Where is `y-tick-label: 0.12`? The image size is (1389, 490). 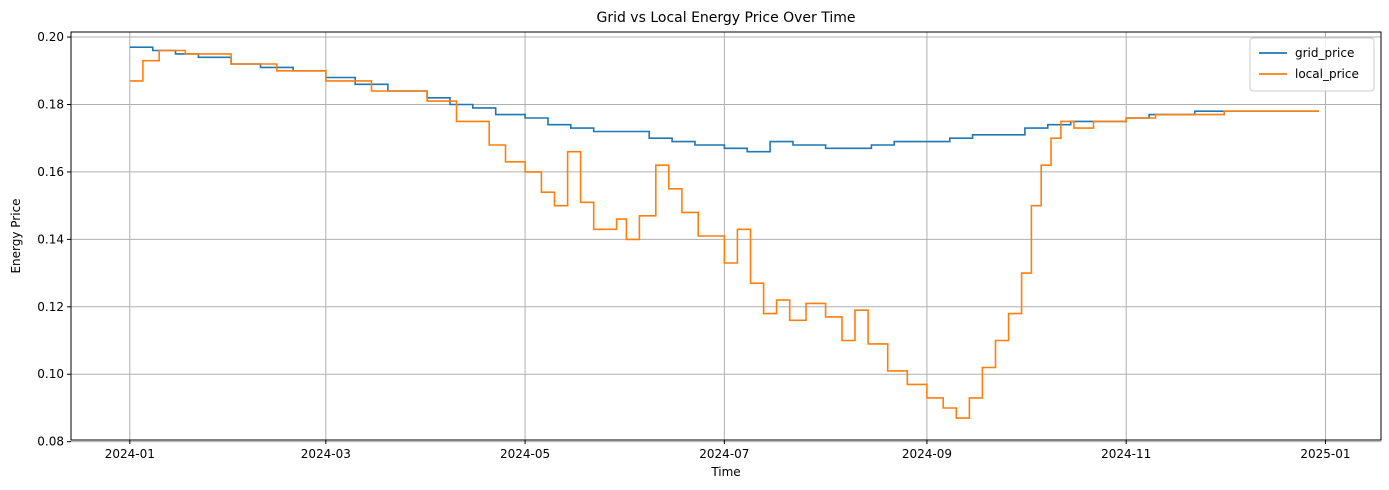 y-tick-label: 0.12 is located at coordinates (50, 307).